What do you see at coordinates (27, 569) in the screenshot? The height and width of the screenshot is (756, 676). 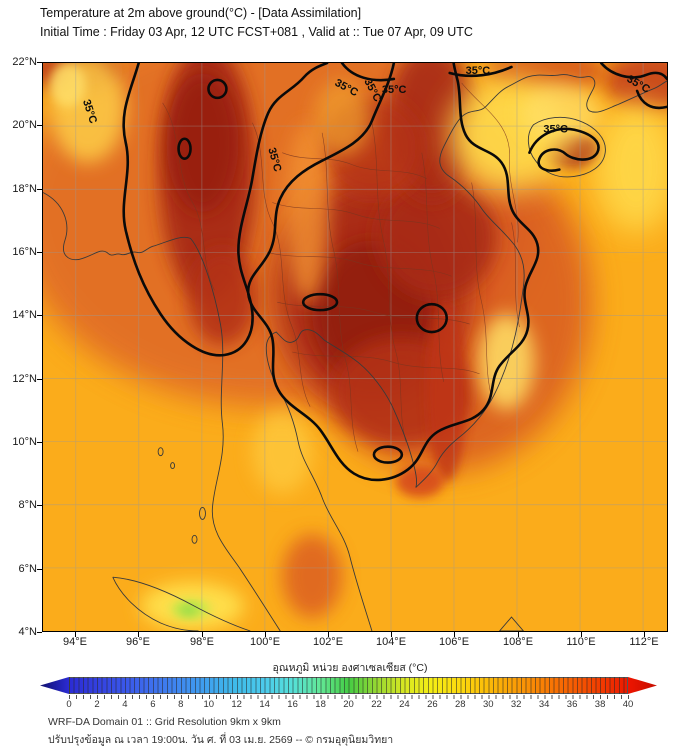 I see `lat-label: 6°N` at bounding box center [27, 569].